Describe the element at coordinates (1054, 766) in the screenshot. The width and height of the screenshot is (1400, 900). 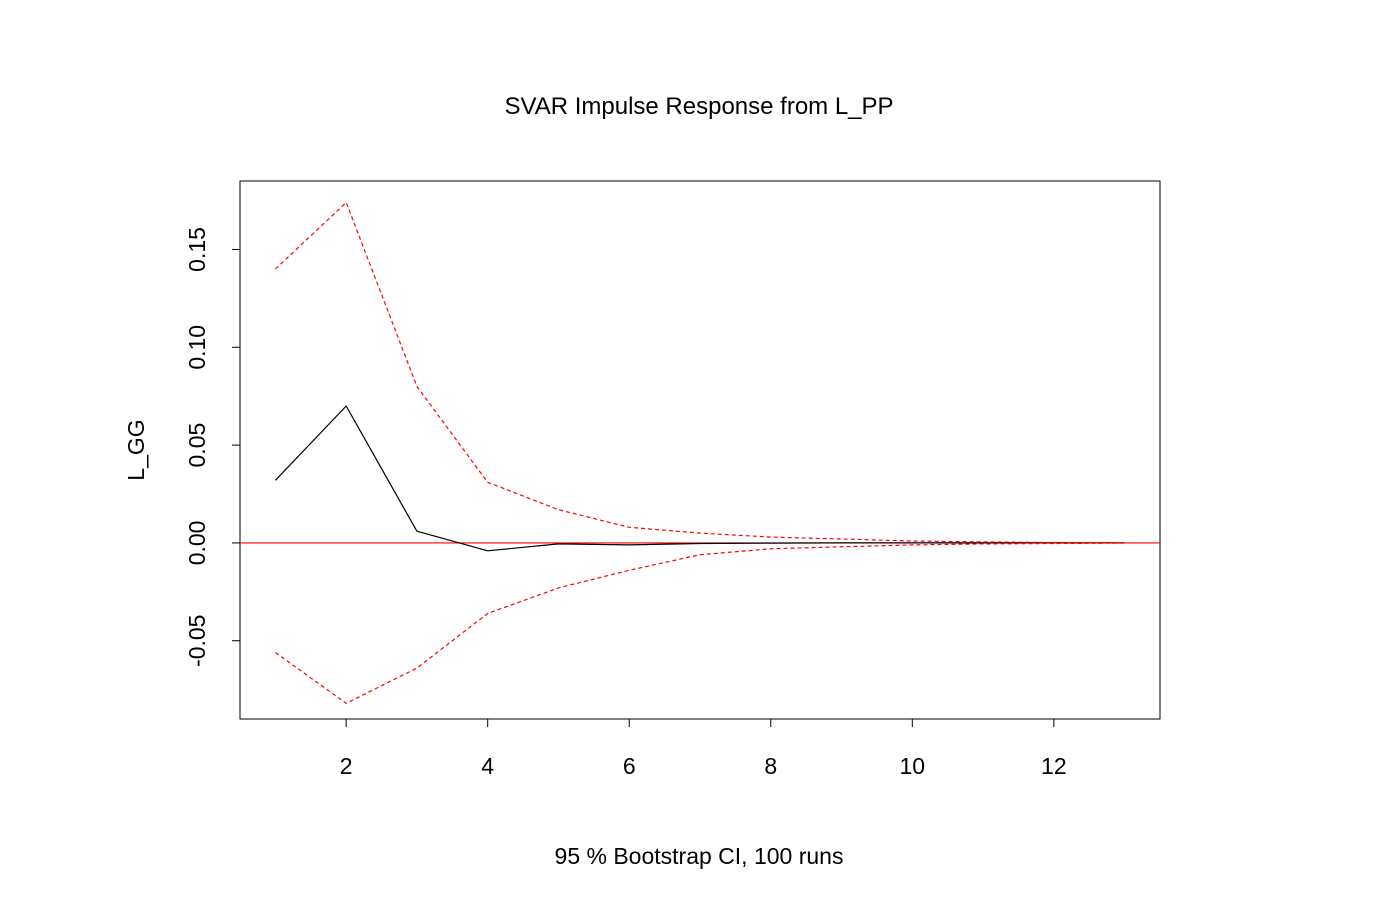
I see `x-tick-label: 12` at that location.